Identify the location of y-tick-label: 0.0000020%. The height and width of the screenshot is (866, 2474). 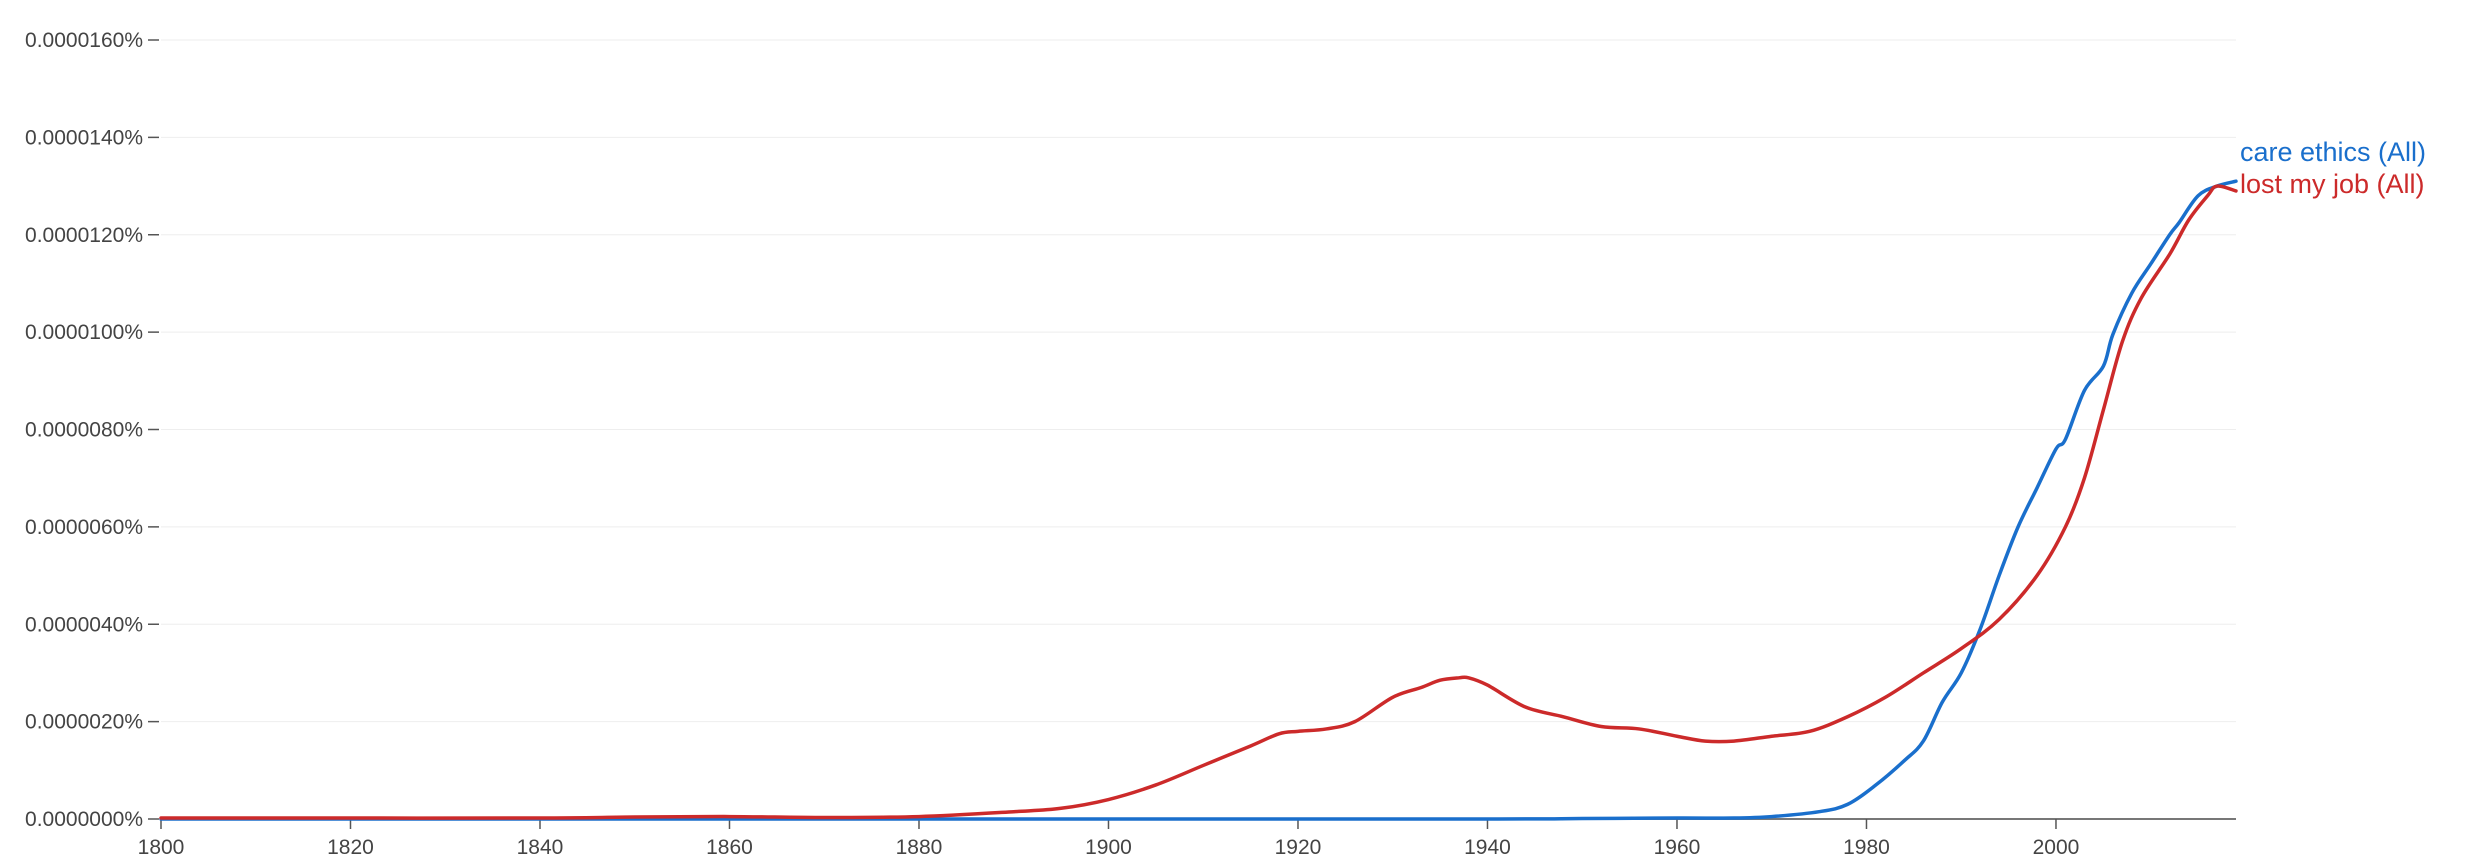
(84, 722).